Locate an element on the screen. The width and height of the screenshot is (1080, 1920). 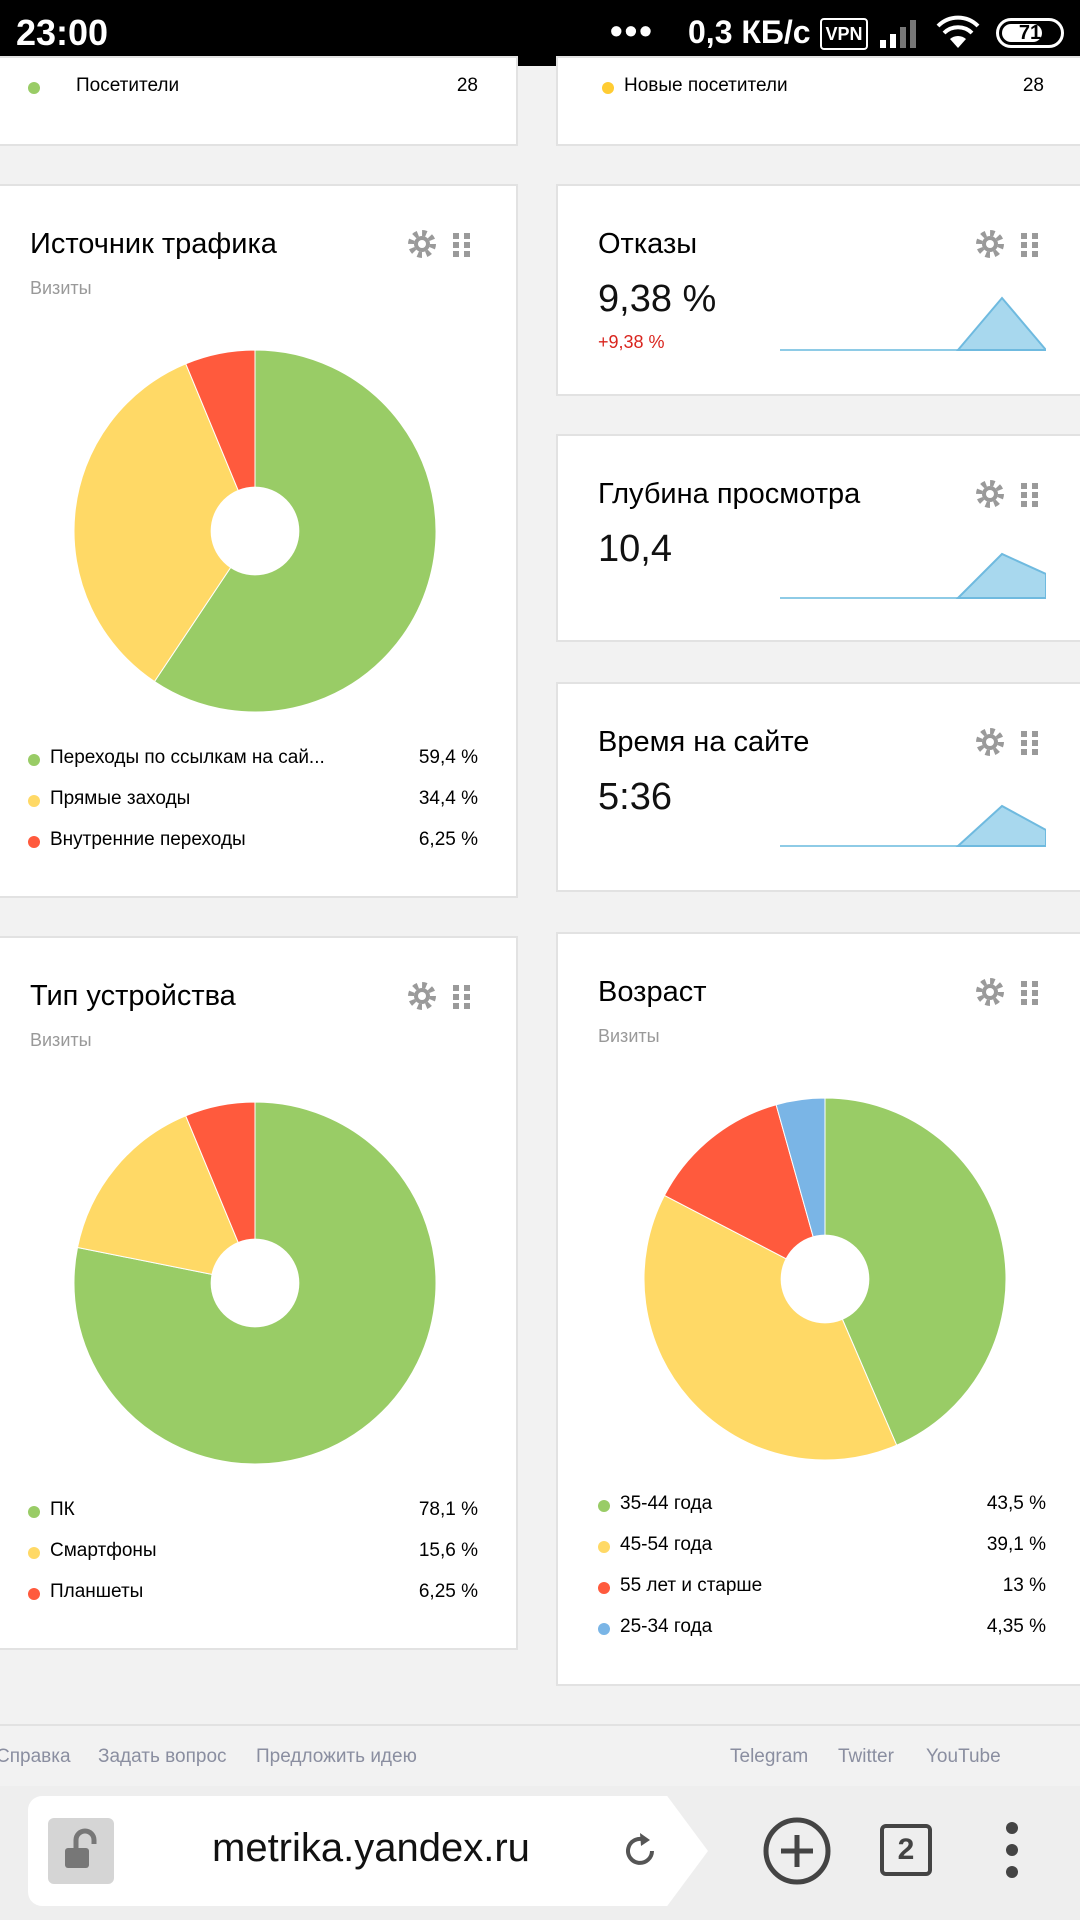
legend-label: 35-44 года is located at coordinates (666, 1503).